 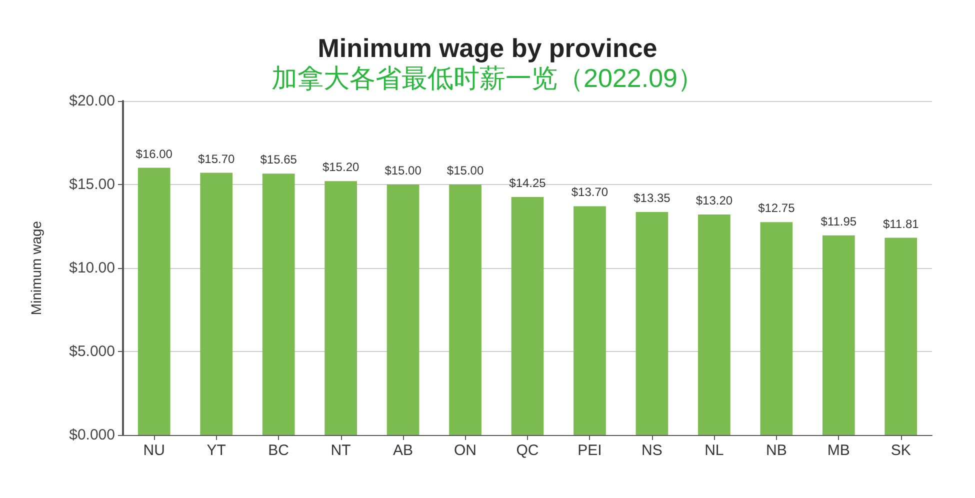 I want to click on chart-title: Minimum wage by province, so click(x=488, y=48).